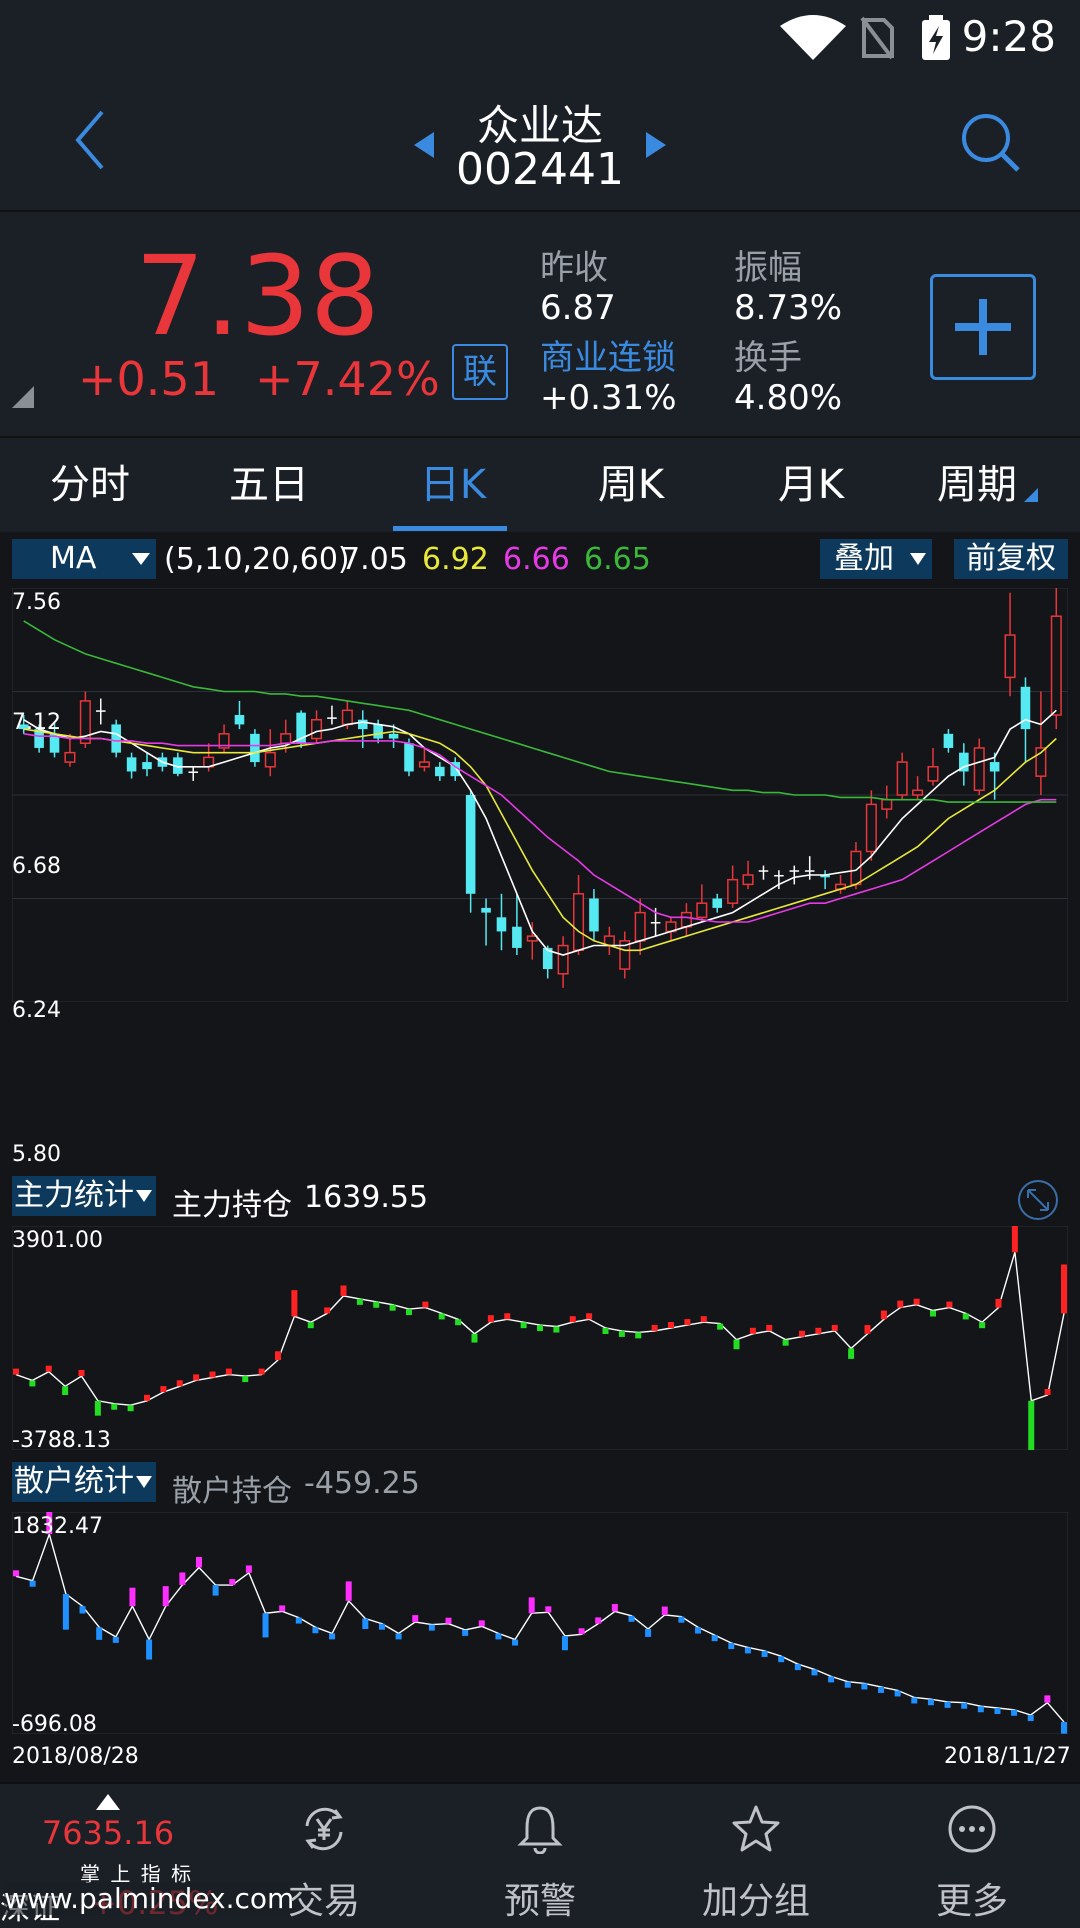  What do you see at coordinates (755, 1901) in the screenshot?
I see `nav-add-group-label: 加分组` at bounding box center [755, 1901].